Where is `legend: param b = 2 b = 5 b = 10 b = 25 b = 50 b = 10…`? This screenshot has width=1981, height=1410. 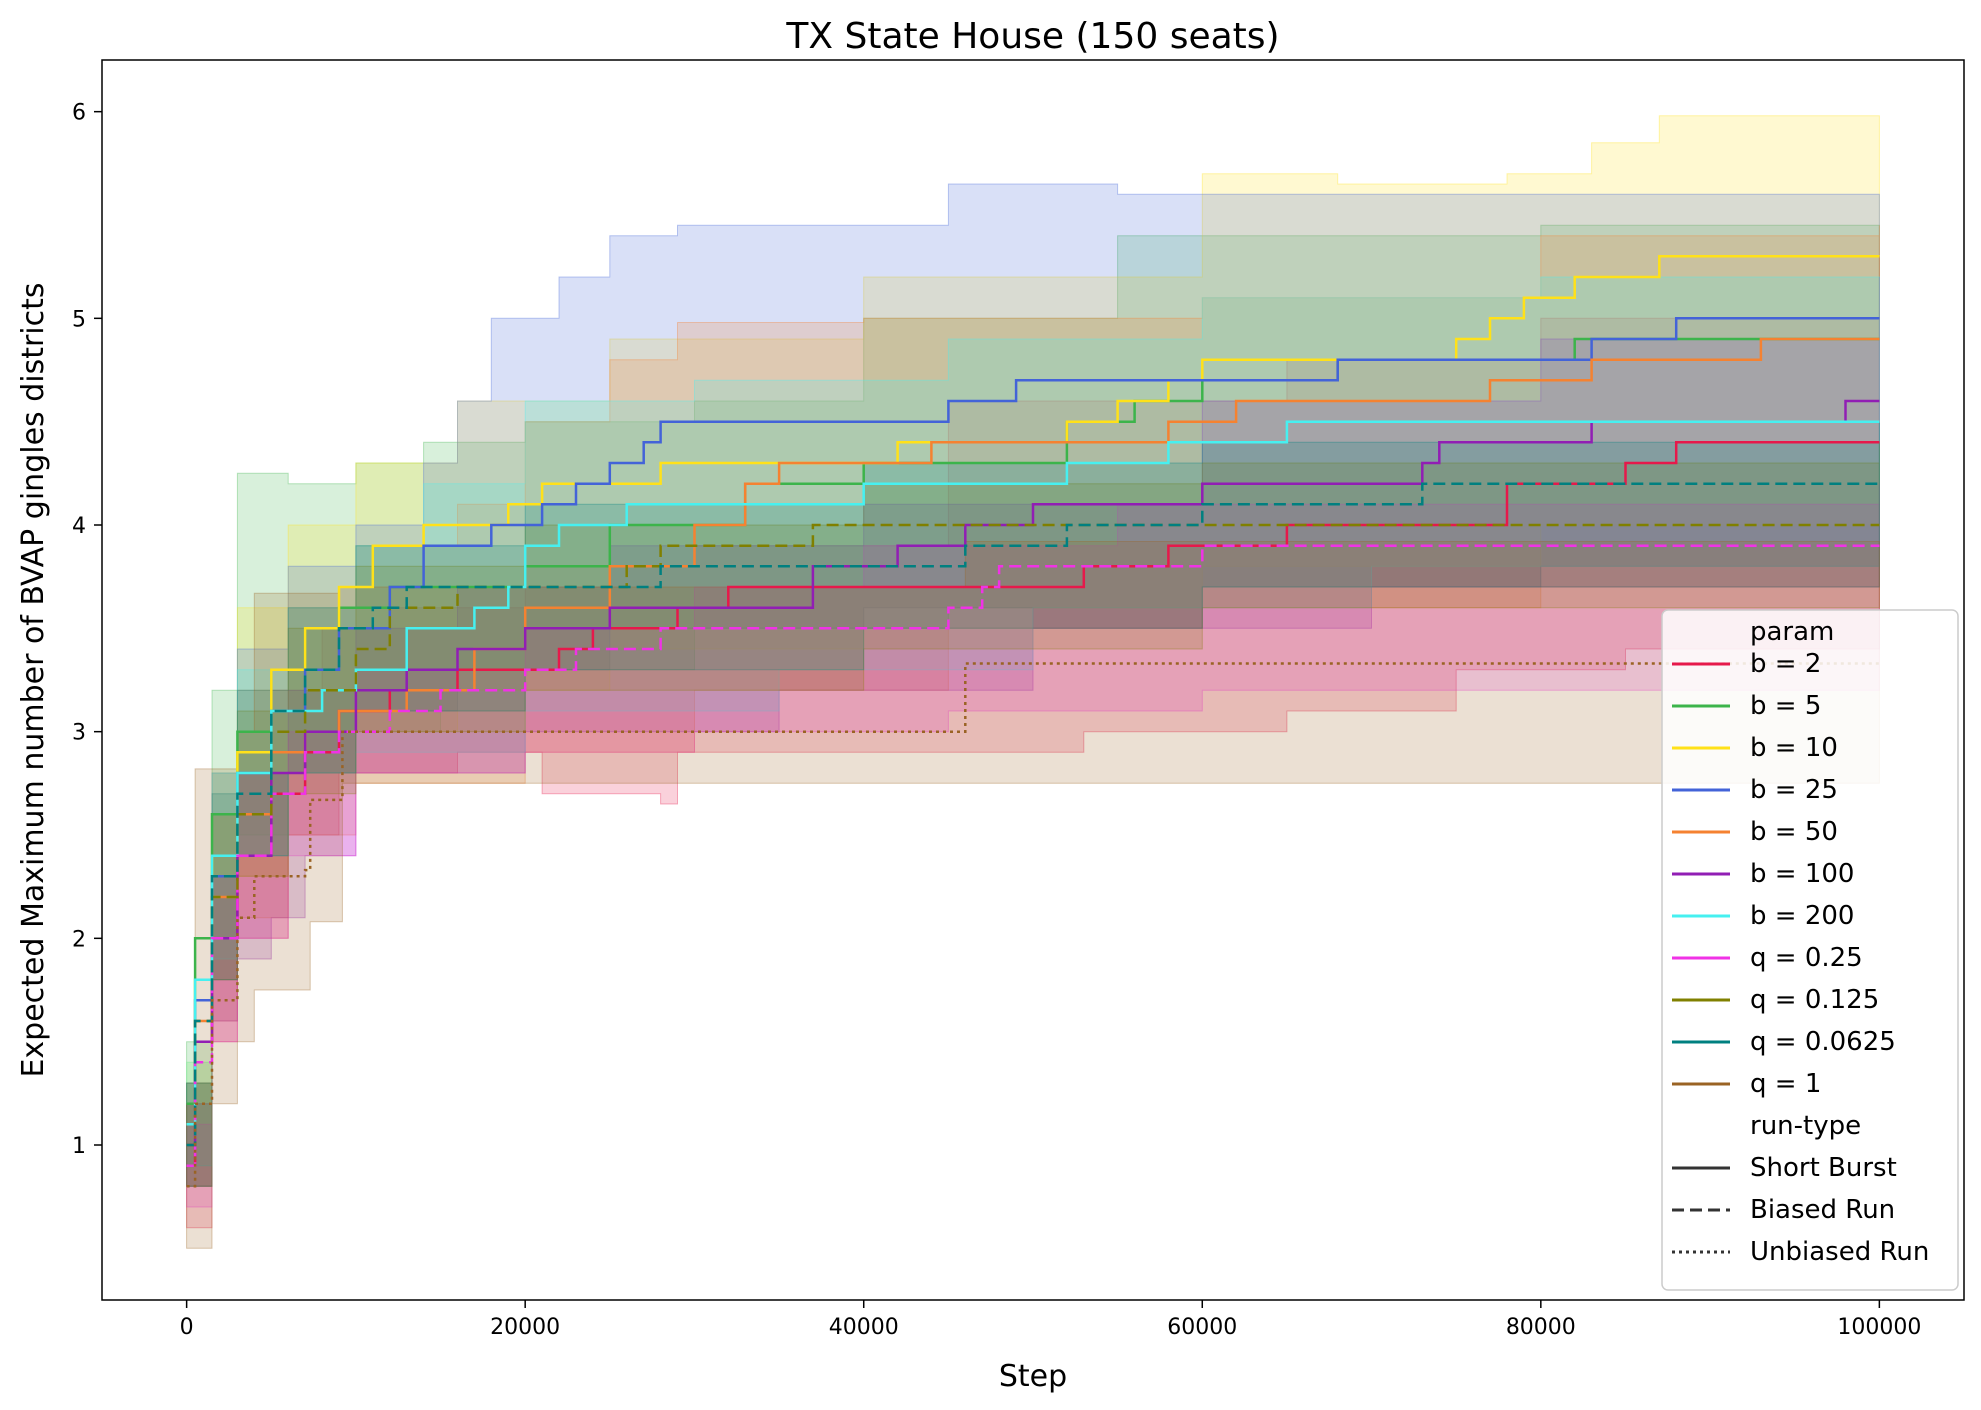
legend: param b = 2 b = 5 b = 10 b = 25 b = 50 b = 10… is located at coordinates (1810, 950).